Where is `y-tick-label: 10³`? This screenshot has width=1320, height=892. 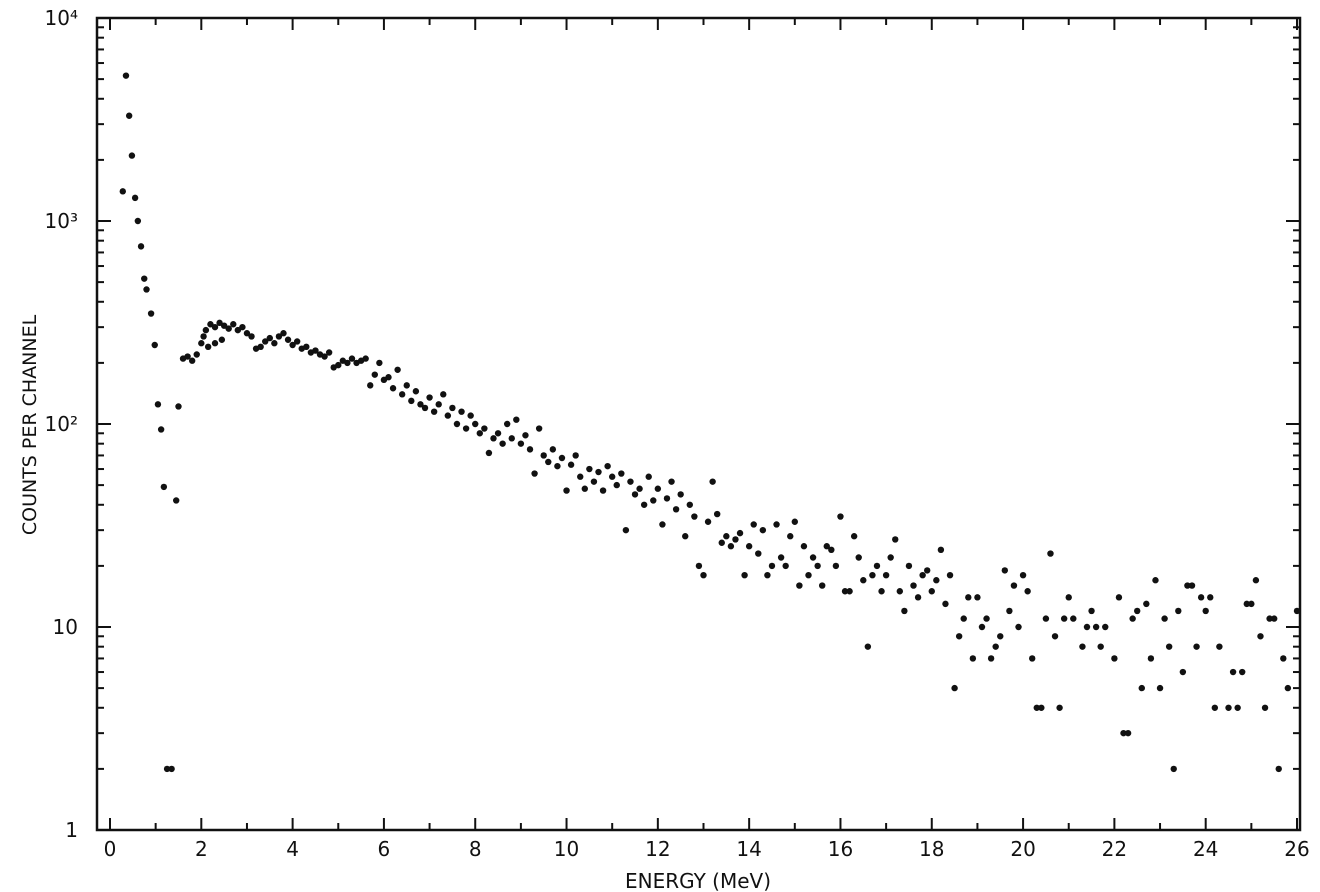
y-tick-label: 10³ is located at coordinates (61, 221).